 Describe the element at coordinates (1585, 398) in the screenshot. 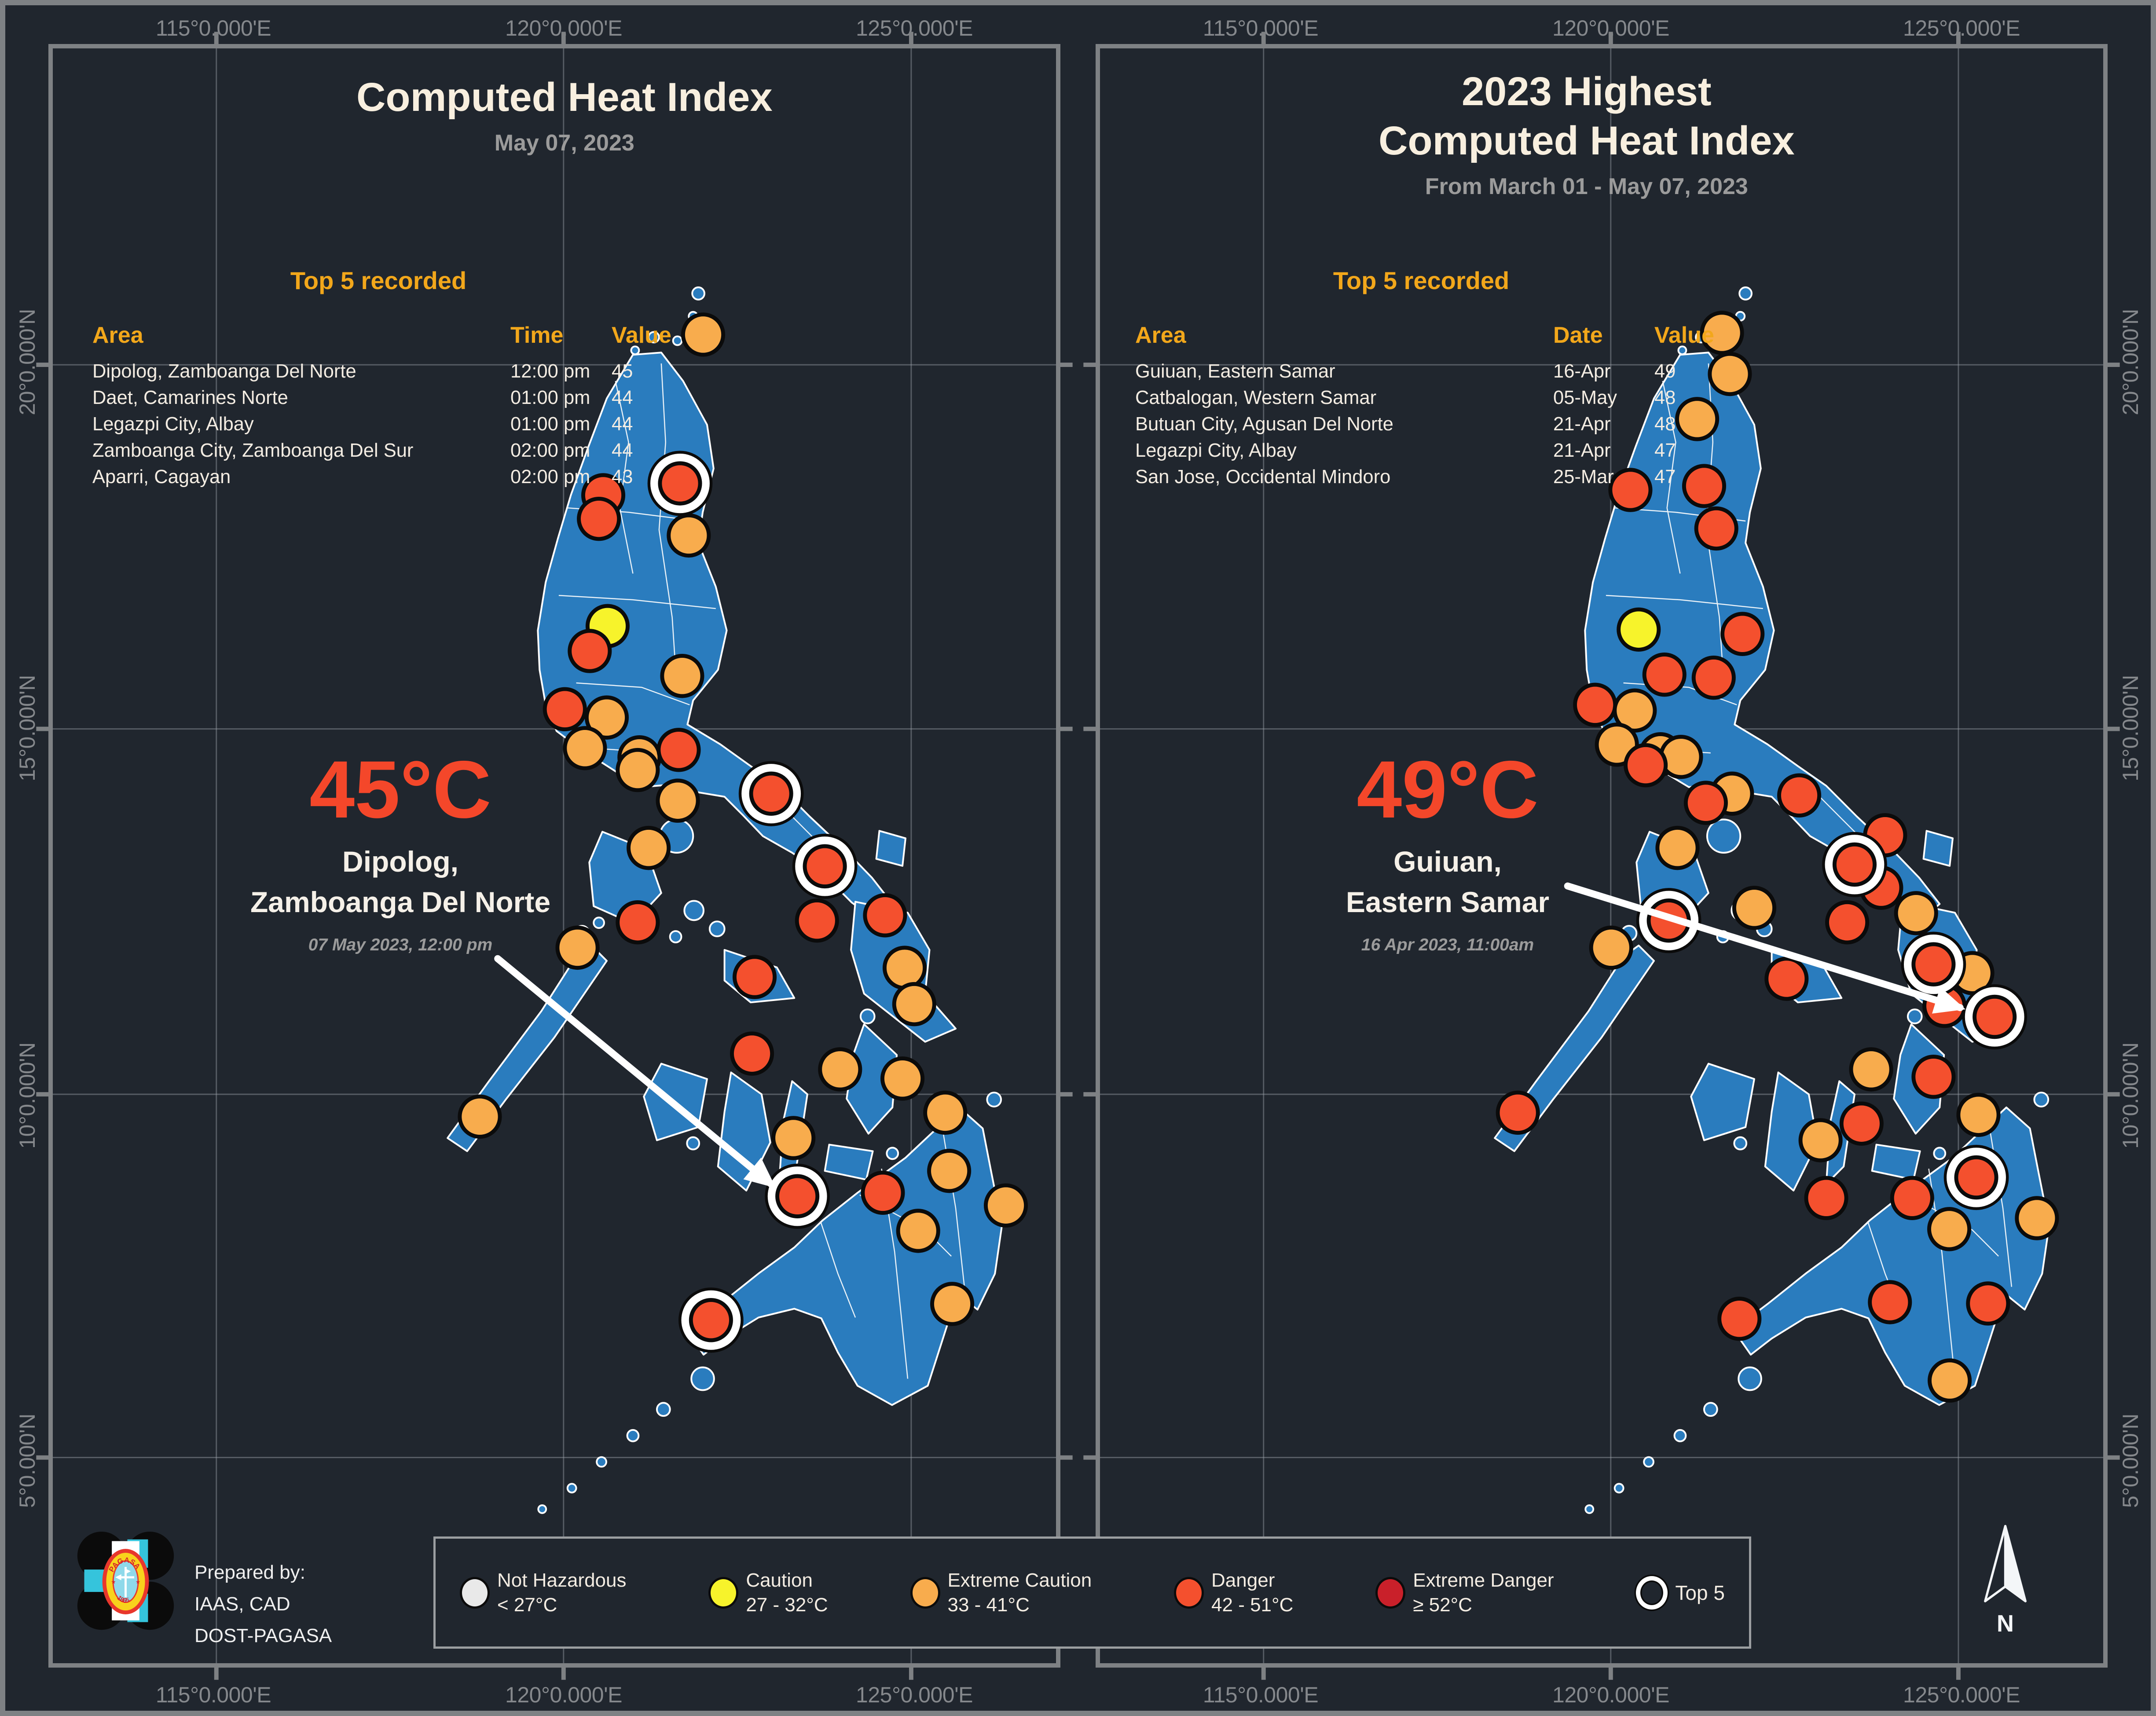

I see `cell-when: 05-May` at that location.